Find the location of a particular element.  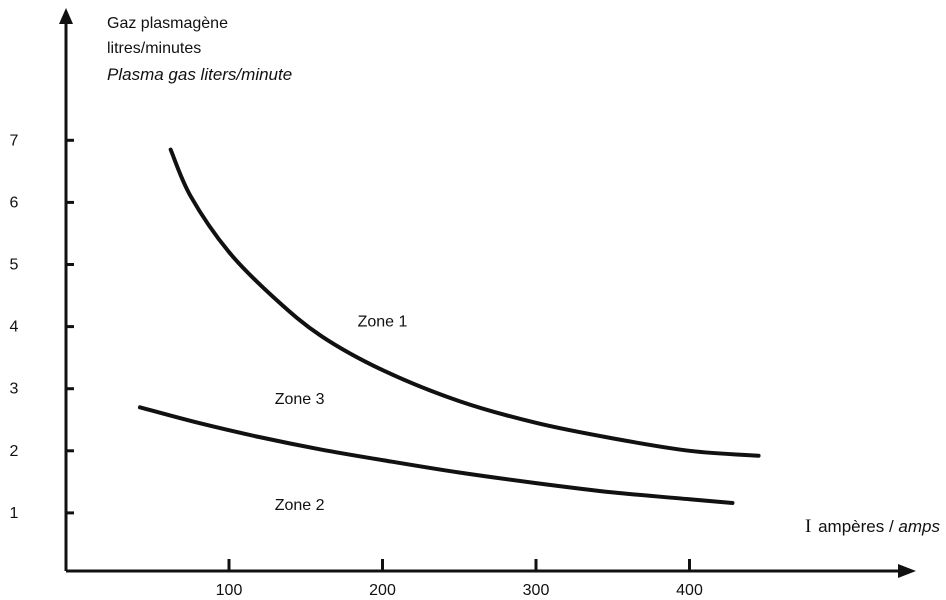

x-axis-title: I ampères / amps is located at coordinates (872, 527).